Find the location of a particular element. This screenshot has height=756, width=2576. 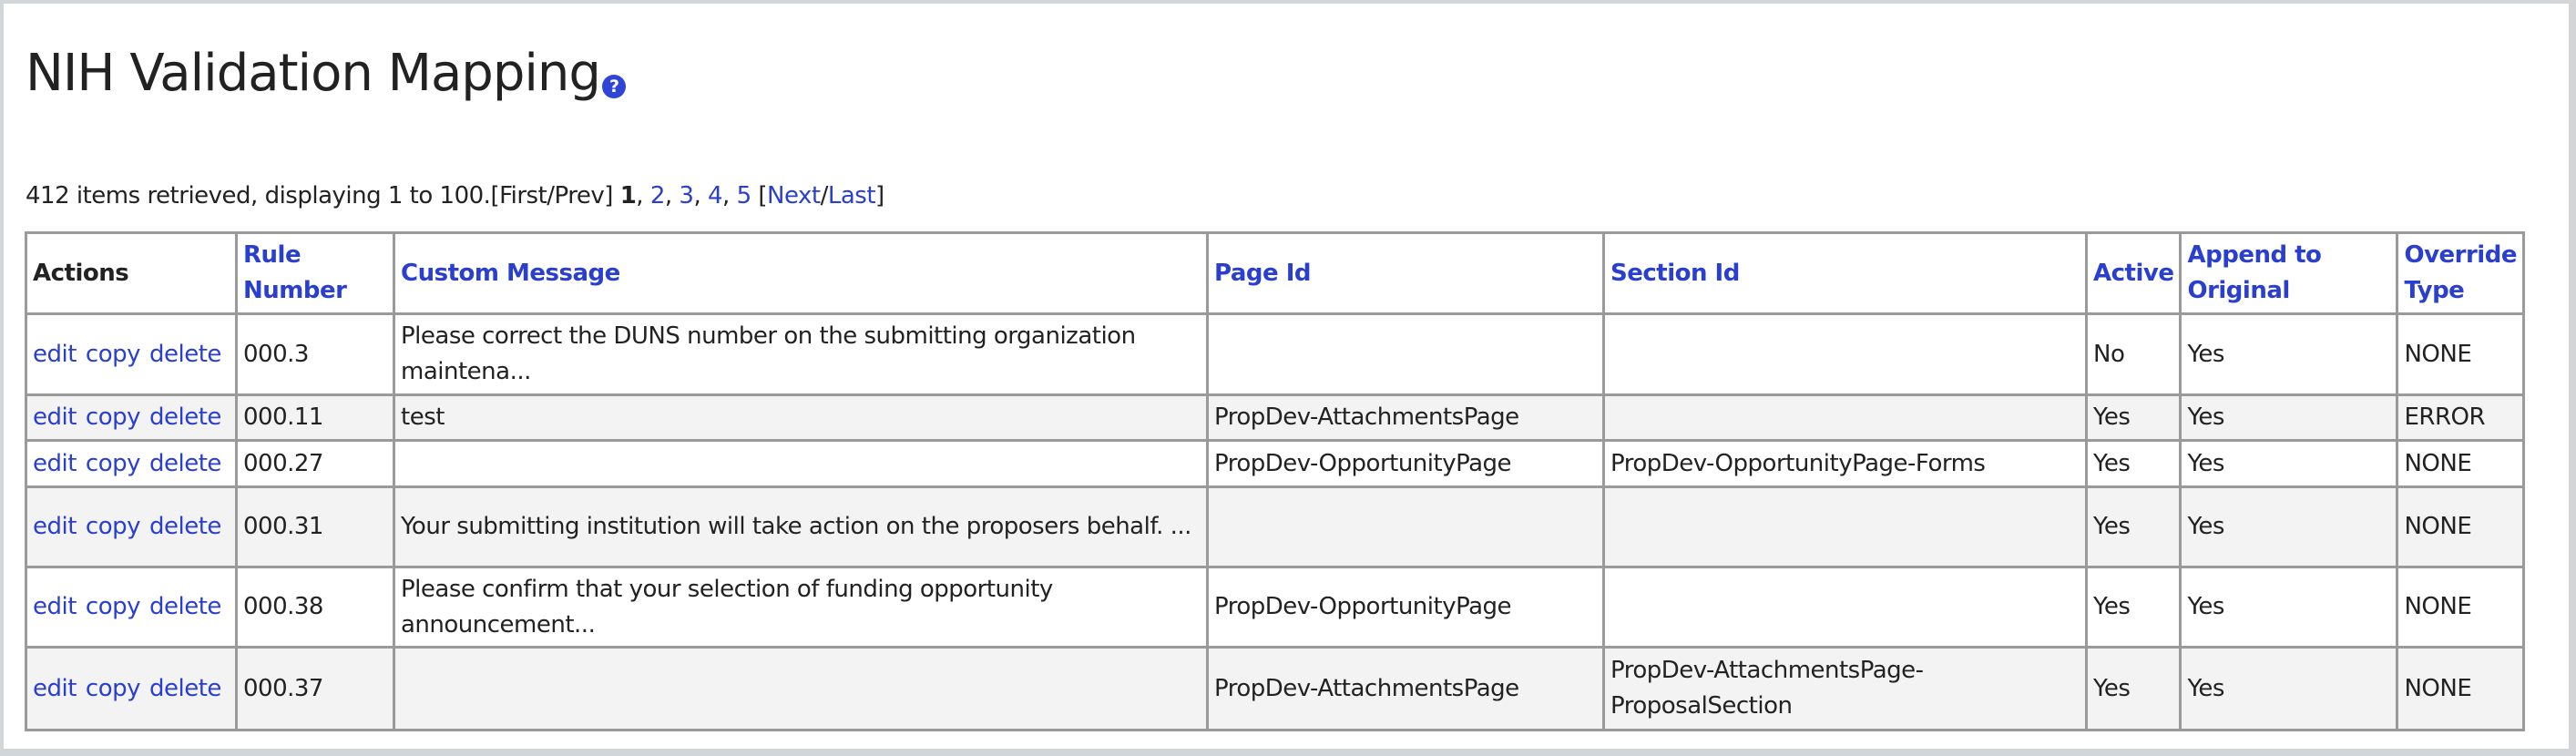

rule-number-cell: 000.27 is located at coordinates (315, 464).